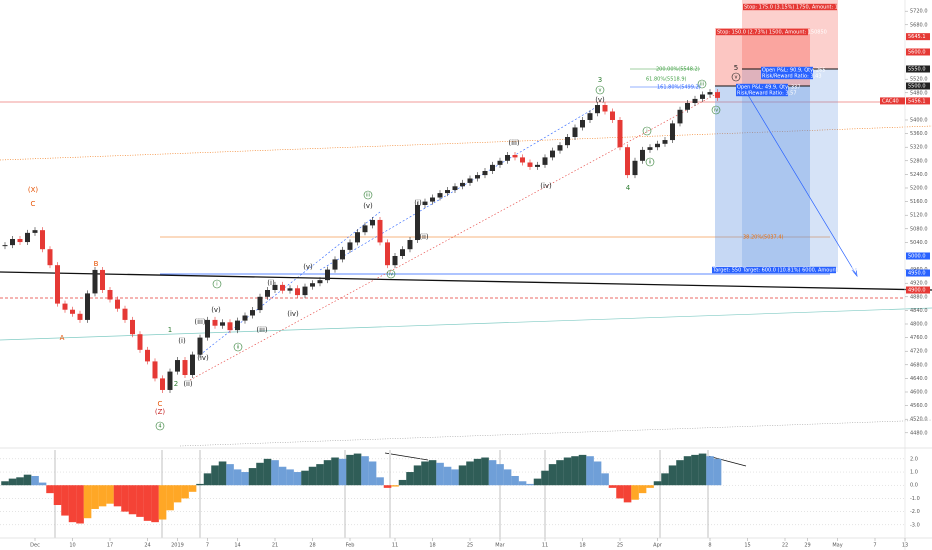 The height and width of the screenshot is (550, 932). I want to click on x-tick-label: Apr, so click(658, 546).